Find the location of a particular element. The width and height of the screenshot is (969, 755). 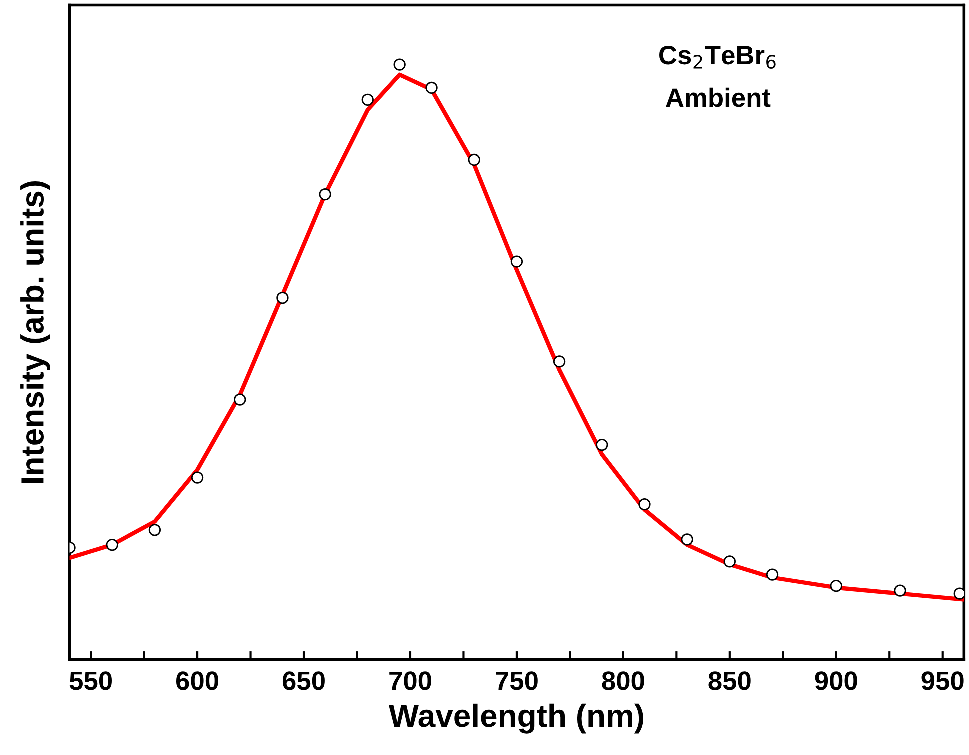

x-tick-label: 900 is located at coordinates (836, 681).